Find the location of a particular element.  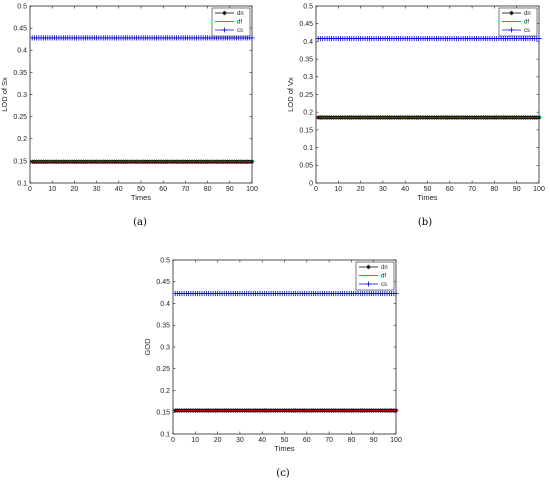

y-axis-label: LOD of Sx is located at coordinates (4, 94).